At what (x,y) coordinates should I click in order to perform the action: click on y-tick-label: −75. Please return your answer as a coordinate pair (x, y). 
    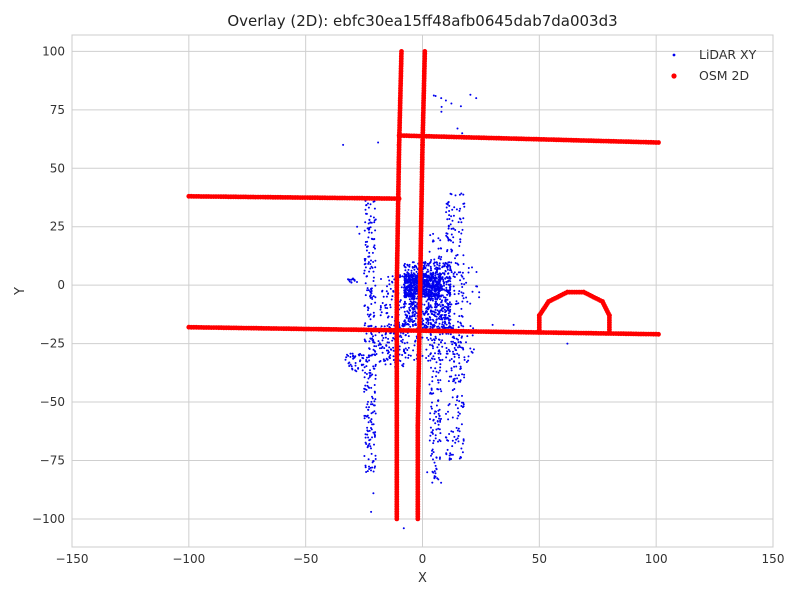
    Looking at the image, I should click on (52, 460).